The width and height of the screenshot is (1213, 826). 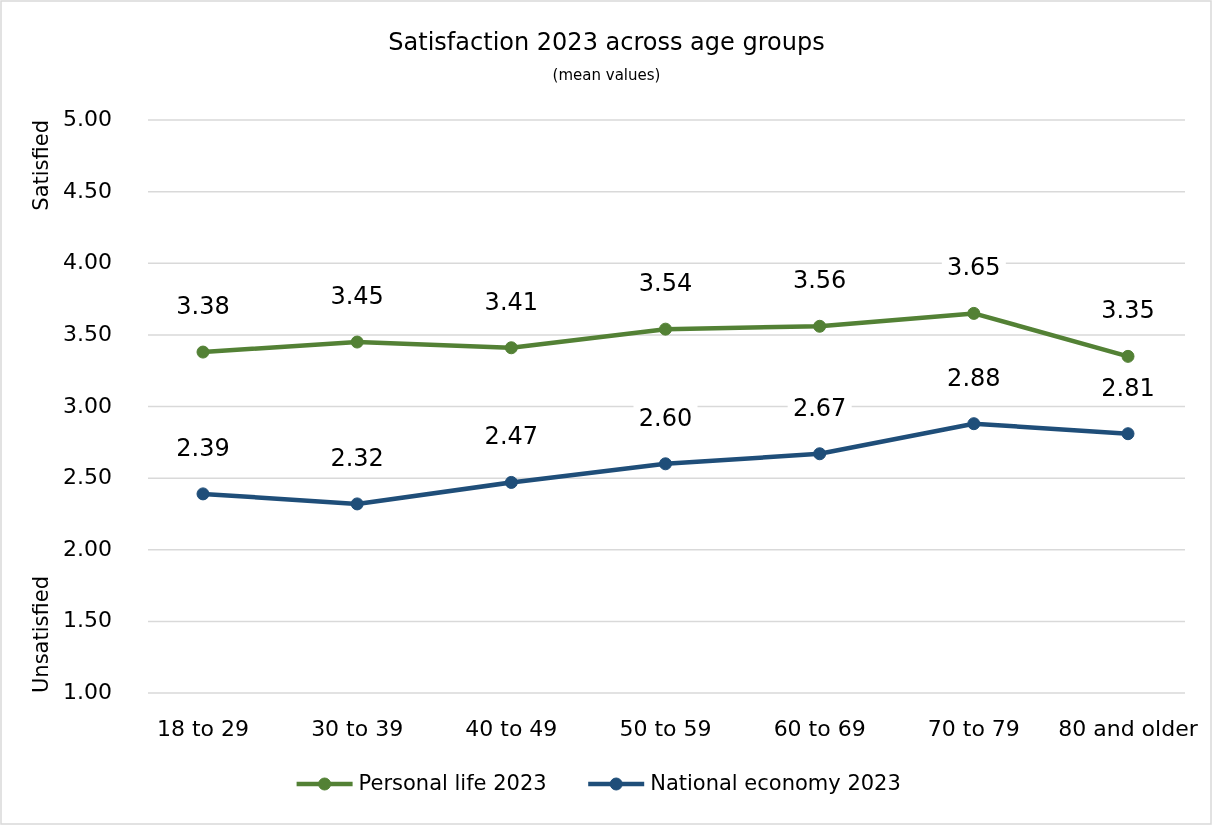 What do you see at coordinates (819, 280) in the screenshot?
I see `data-label: 3.56` at bounding box center [819, 280].